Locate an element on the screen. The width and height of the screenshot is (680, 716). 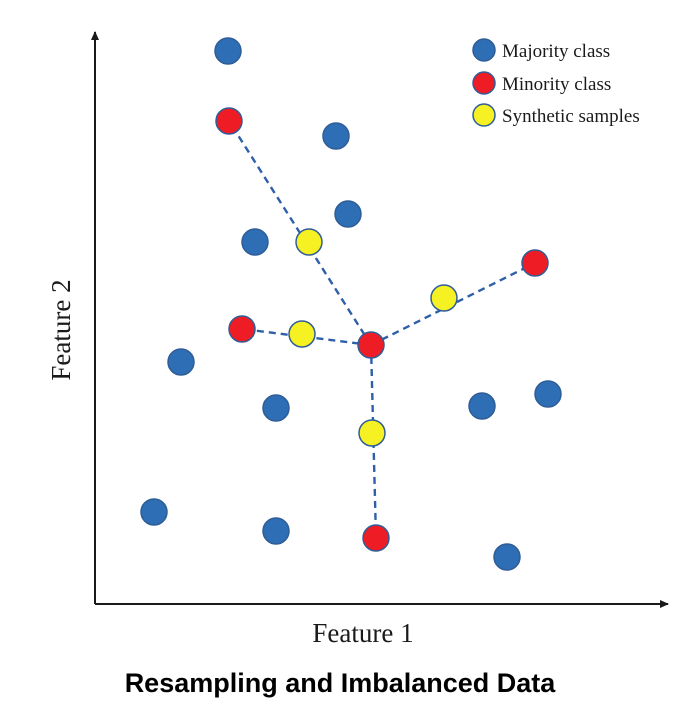
x-axis-title: Feature 1 is located at coordinates (362, 633).